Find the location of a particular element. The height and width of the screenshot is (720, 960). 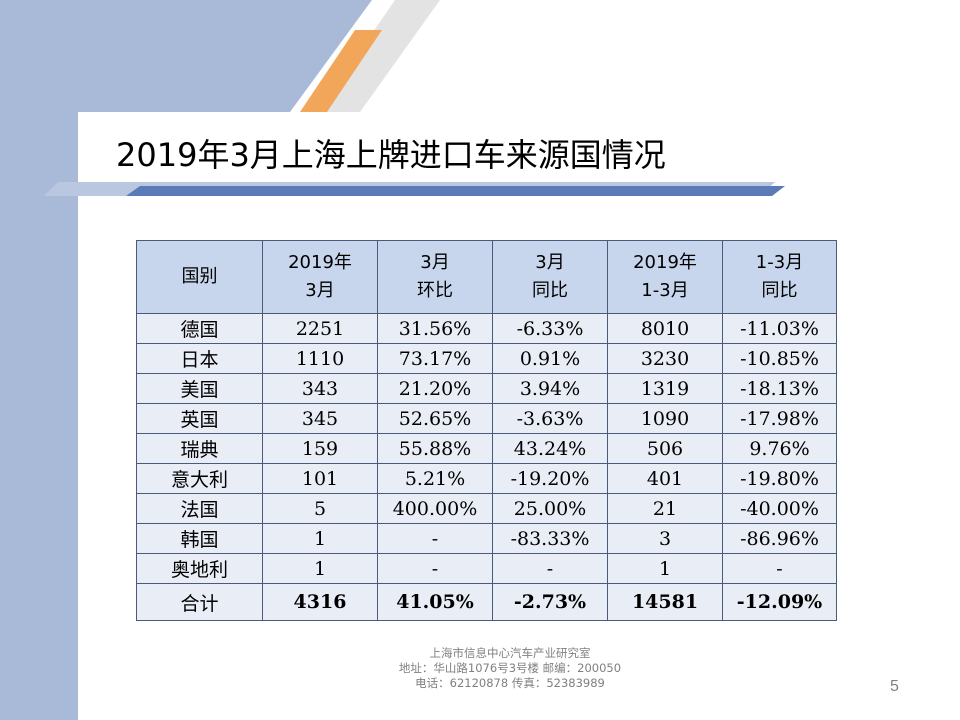

cell-march-count: 2251 is located at coordinates (320, 328).